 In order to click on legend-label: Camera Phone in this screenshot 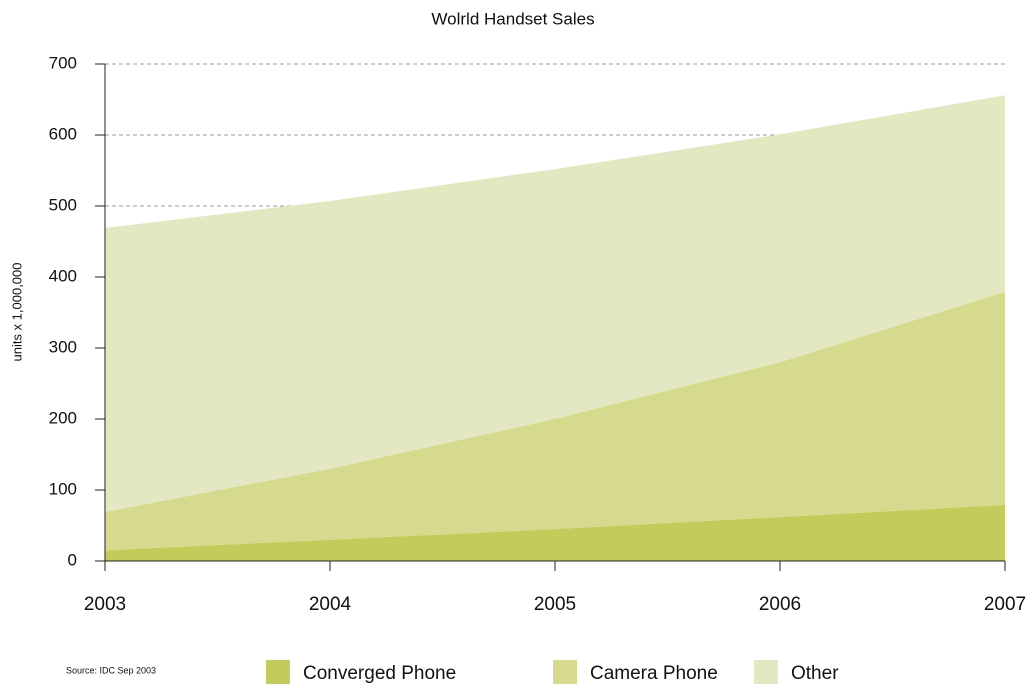, I will do `click(654, 673)`.